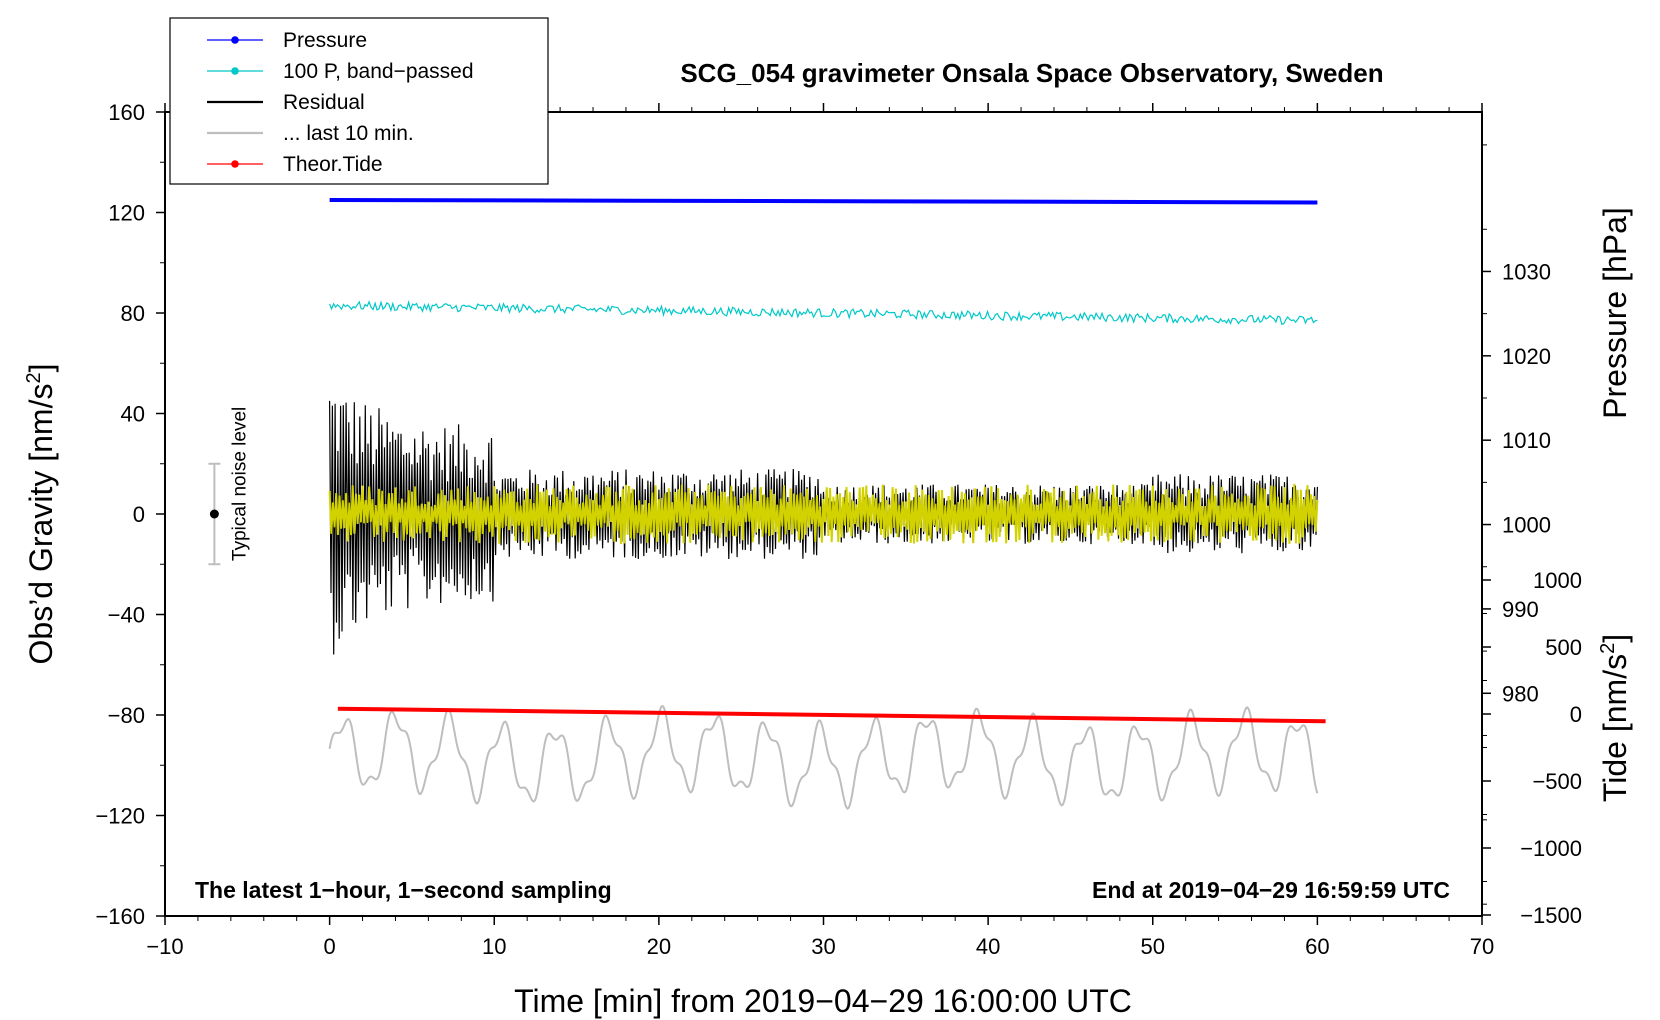 This screenshot has height=1020, width=1660. What do you see at coordinates (1526, 525) in the screenshot?
I see `pressure-tick-label: 1000` at bounding box center [1526, 525].